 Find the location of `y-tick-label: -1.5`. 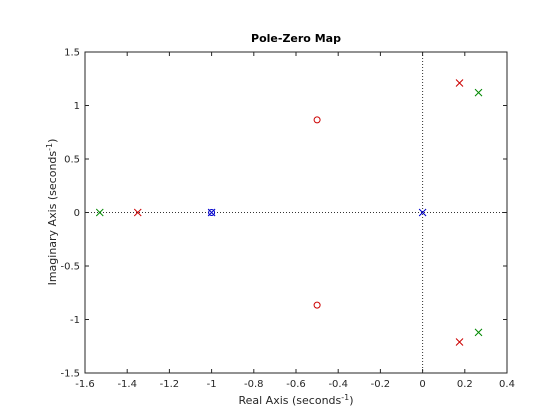

y-tick-label: -1.5 is located at coordinates (70, 374).